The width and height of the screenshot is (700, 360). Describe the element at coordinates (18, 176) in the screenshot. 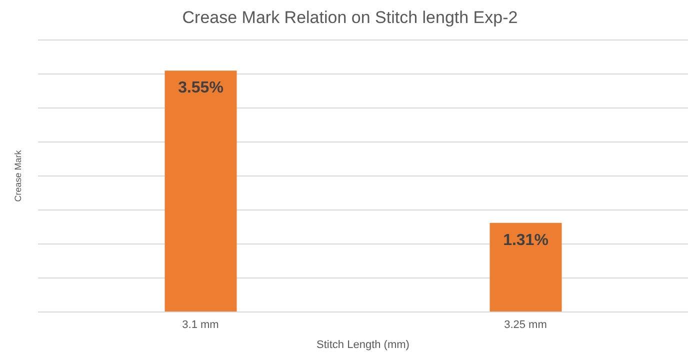

I see `y-axis-title: Crease Mark` at that location.